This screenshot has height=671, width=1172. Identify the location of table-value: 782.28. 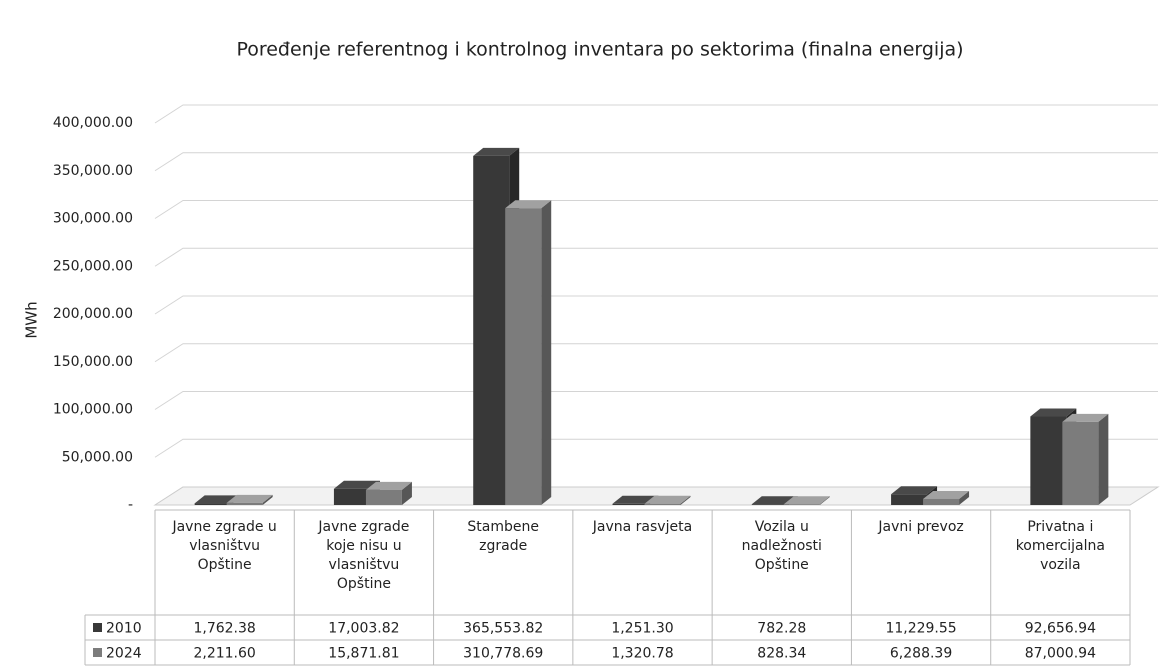
(781, 629).